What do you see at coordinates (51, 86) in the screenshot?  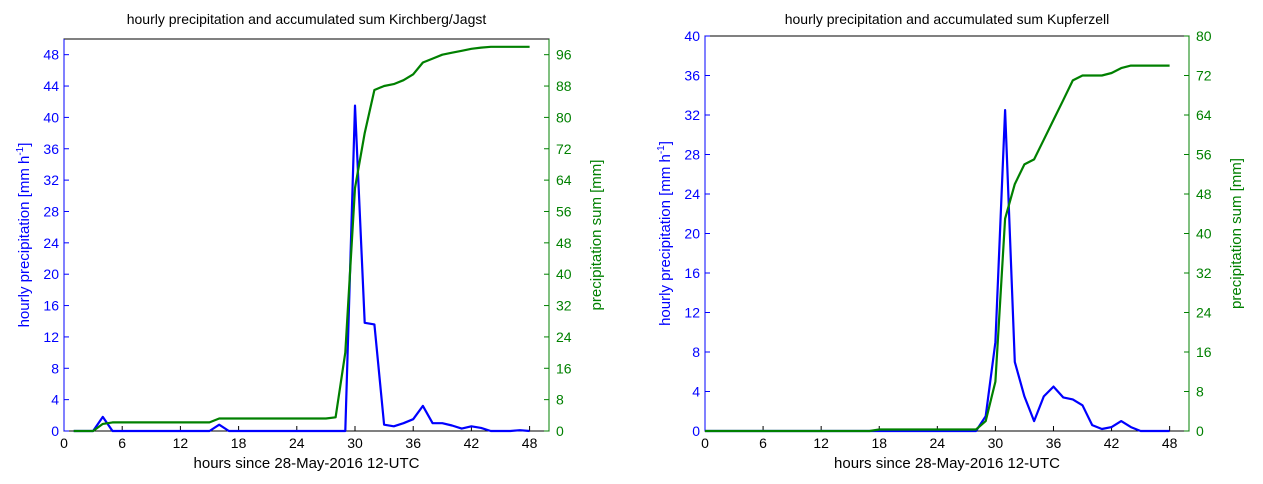 I see `y-tick-label: 44` at bounding box center [51, 86].